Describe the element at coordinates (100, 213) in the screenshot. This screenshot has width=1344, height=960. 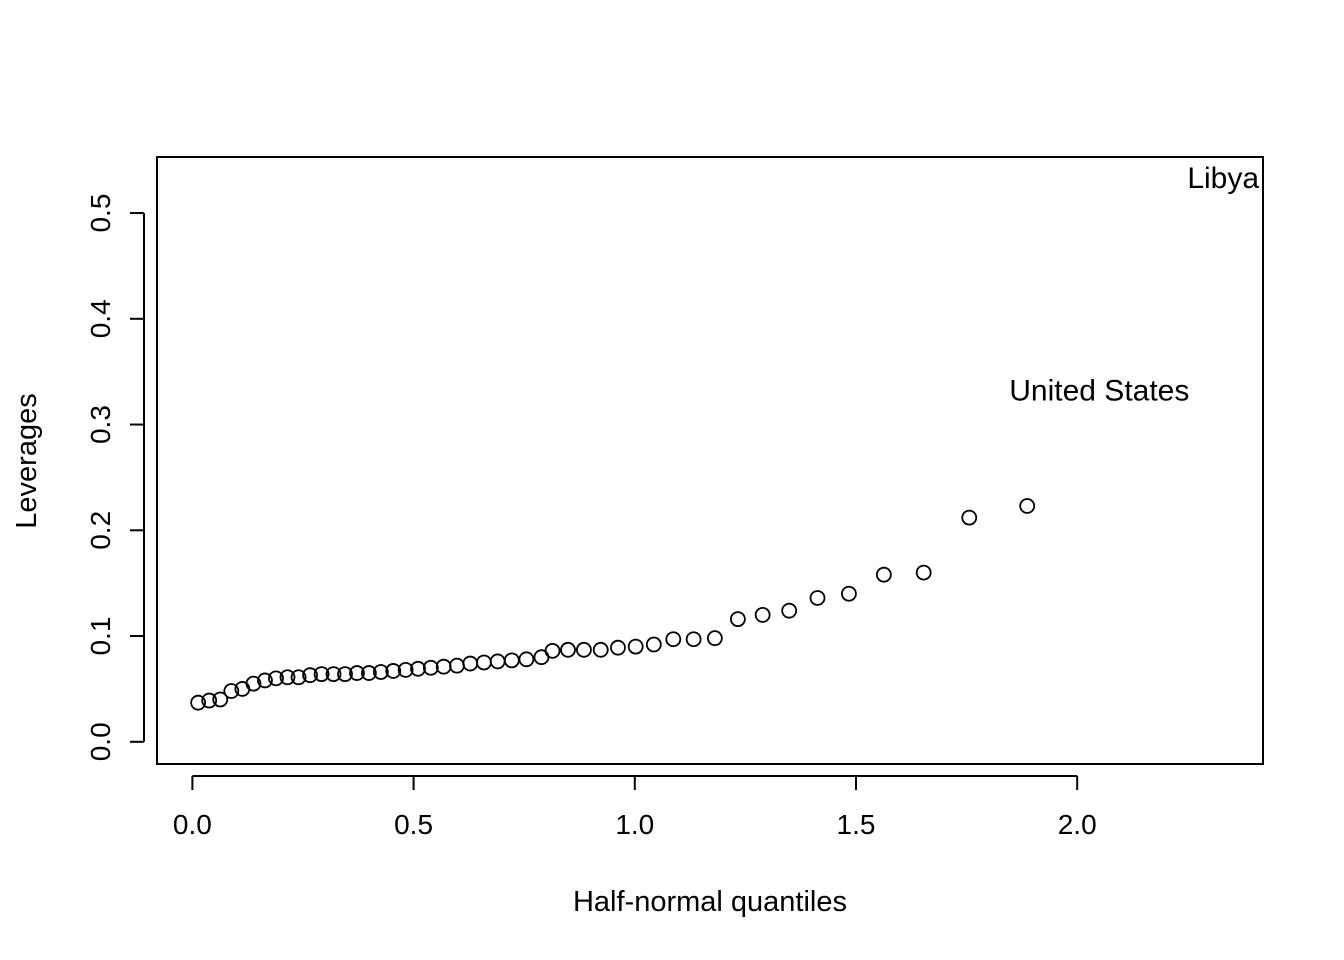
I see `y-tick-label: 0.5` at that location.